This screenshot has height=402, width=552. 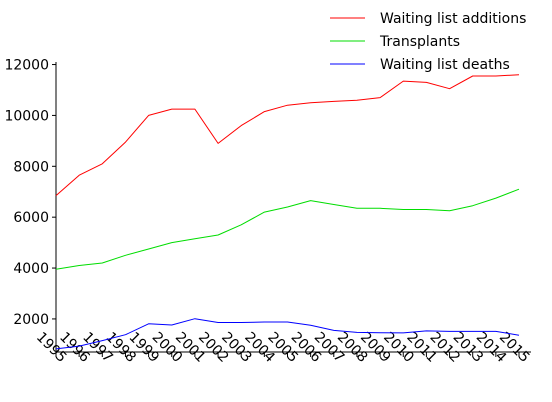 What do you see at coordinates (31, 167) in the screenshot?
I see `y-tick-label: 8000` at bounding box center [31, 167].